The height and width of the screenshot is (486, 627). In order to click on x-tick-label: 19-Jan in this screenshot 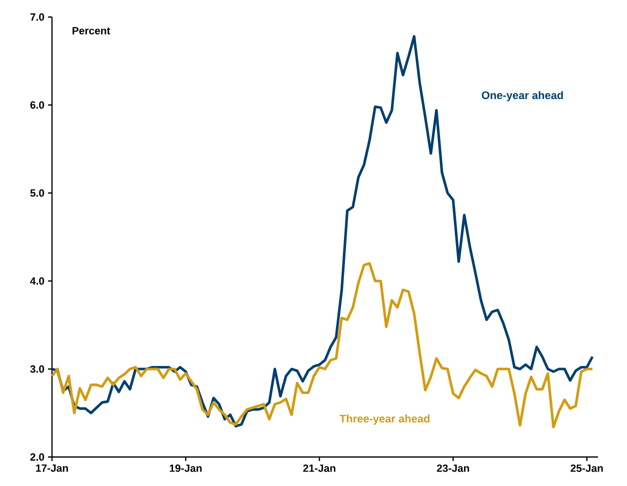, I will do `click(186, 468)`.